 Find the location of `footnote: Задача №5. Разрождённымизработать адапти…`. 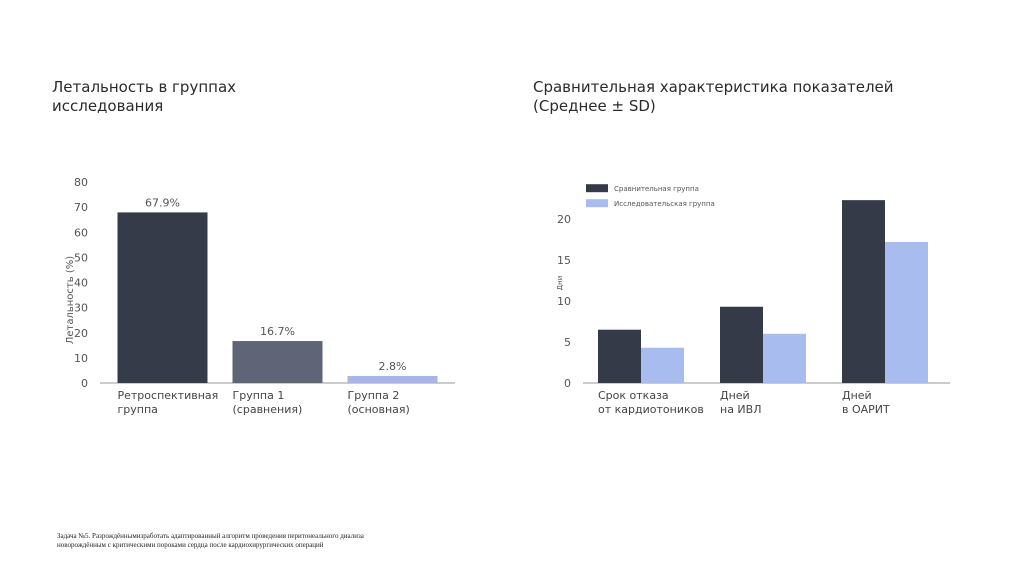

footnote: Задача №5. Разрождённымизработать адапти… is located at coordinates (211, 540).